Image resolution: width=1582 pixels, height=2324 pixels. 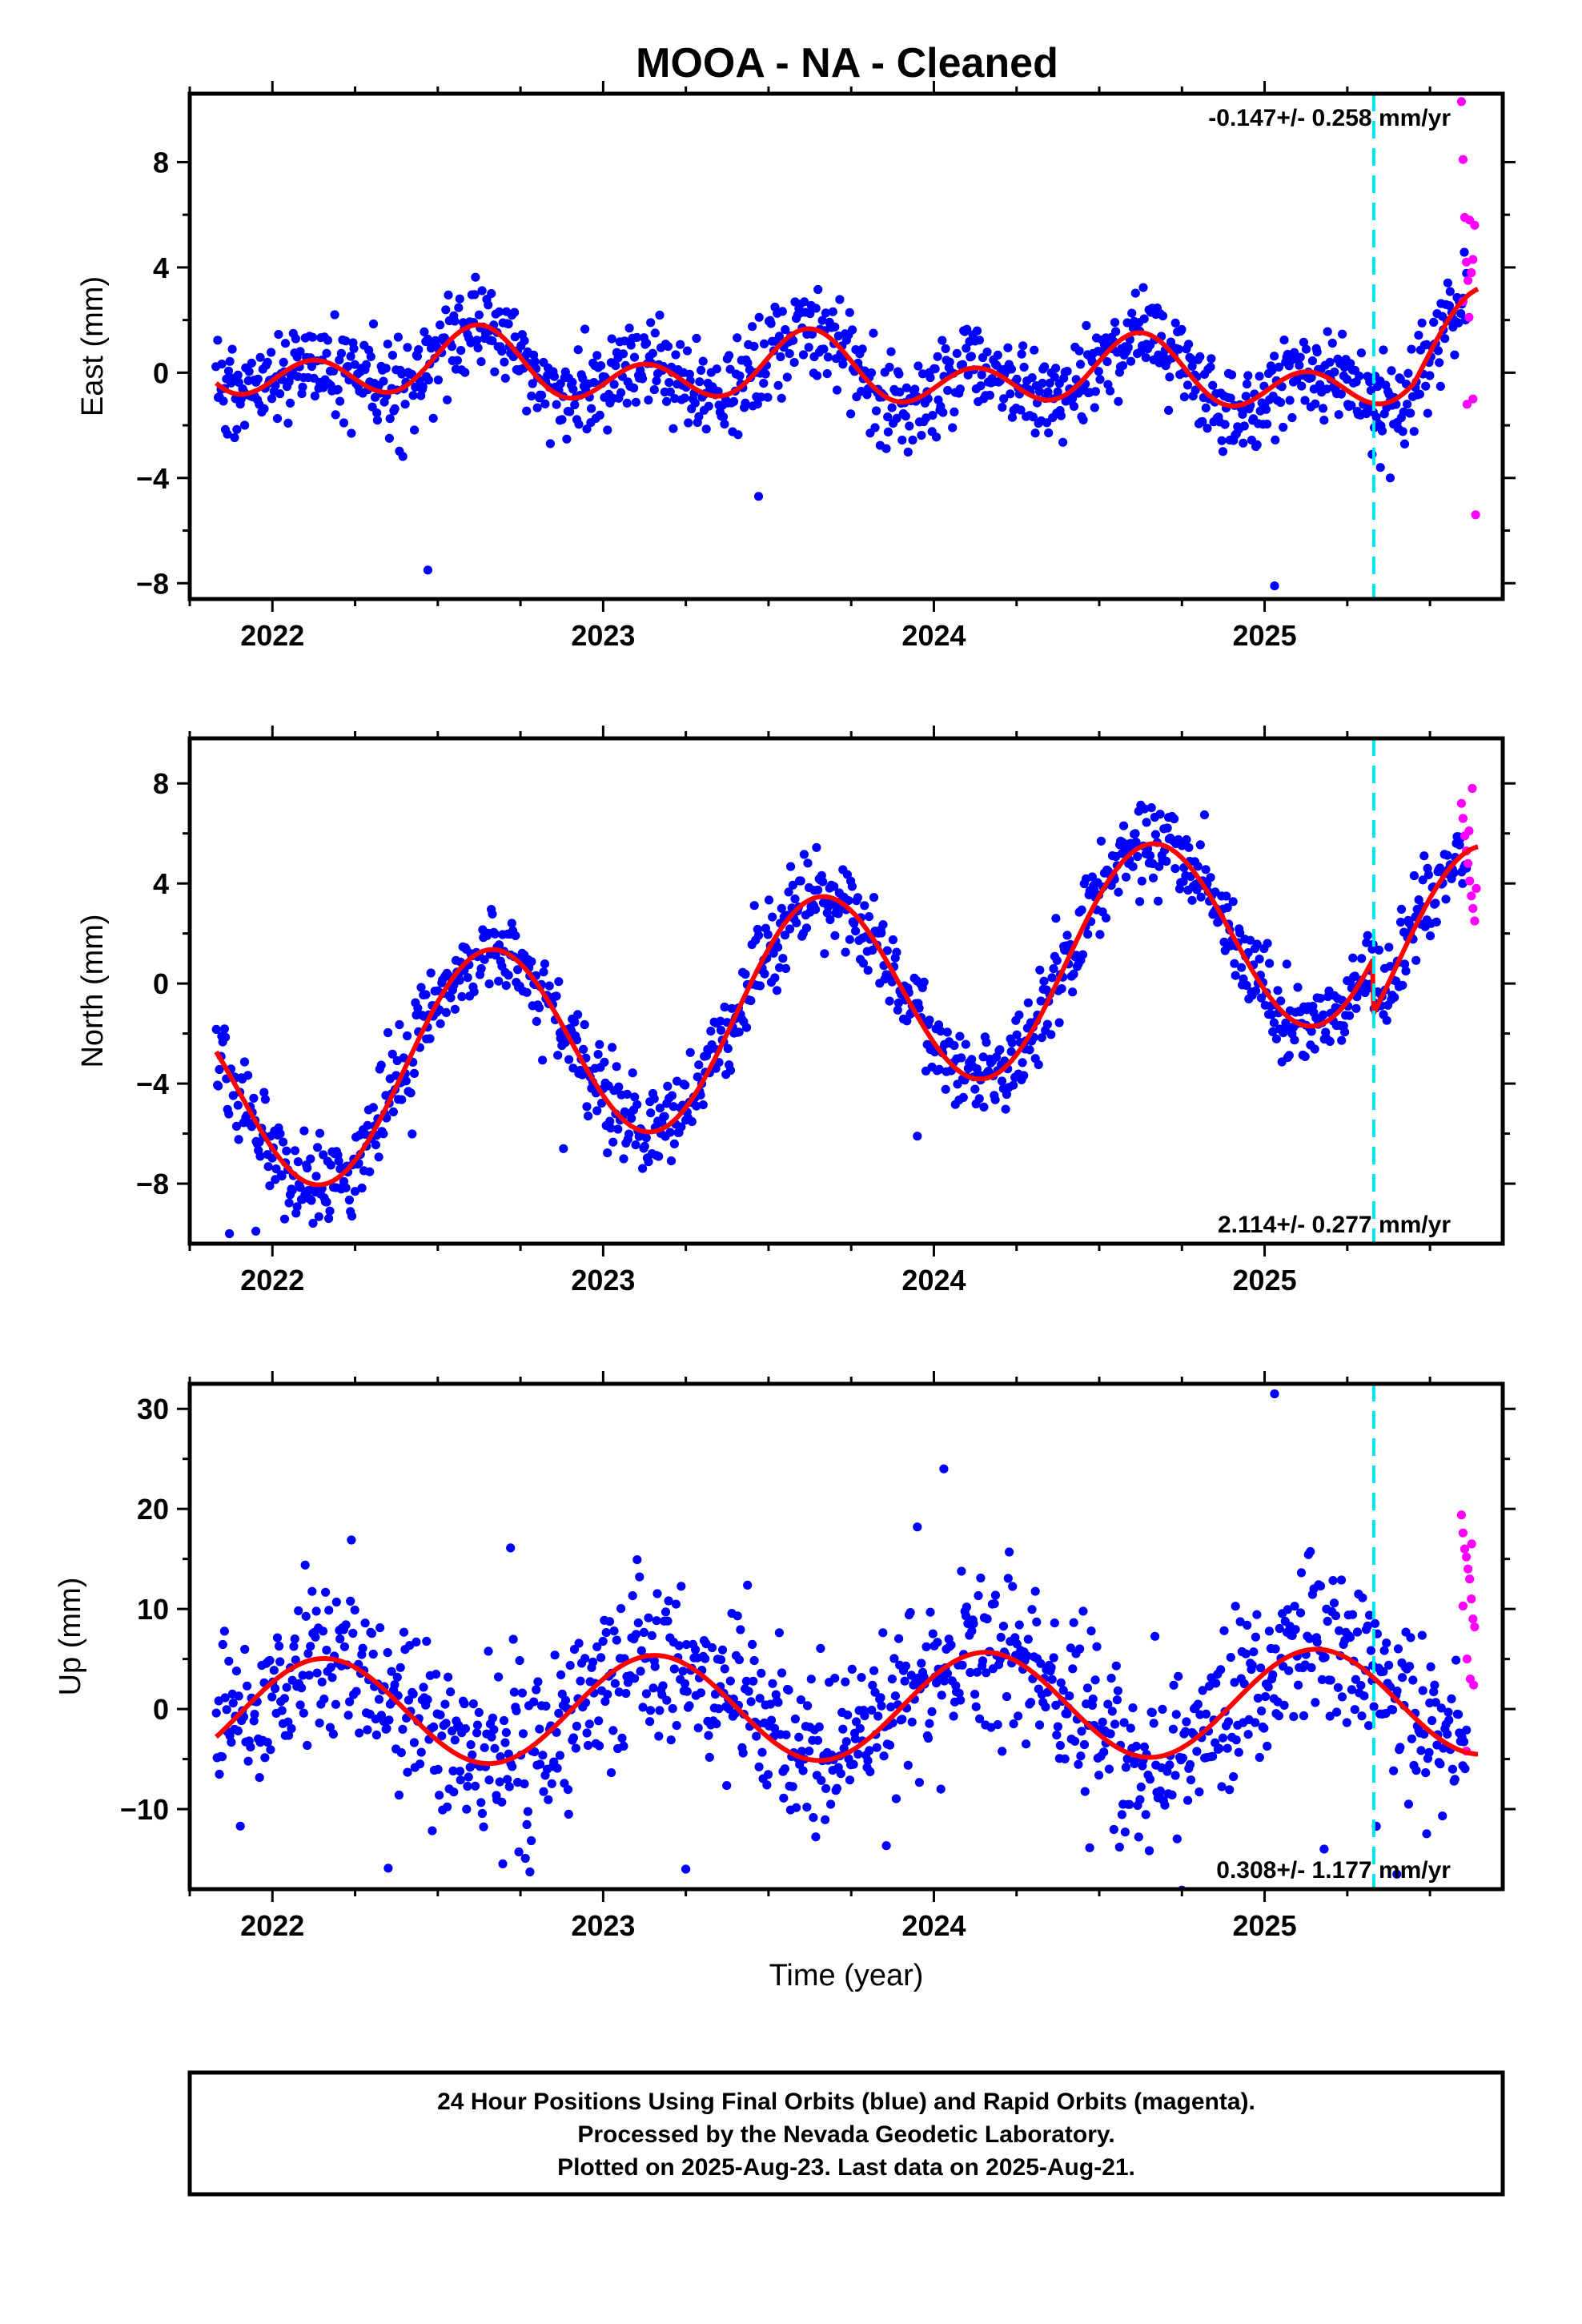 I want to click on y-tick-label: 30, so click(x=153, y=1409).